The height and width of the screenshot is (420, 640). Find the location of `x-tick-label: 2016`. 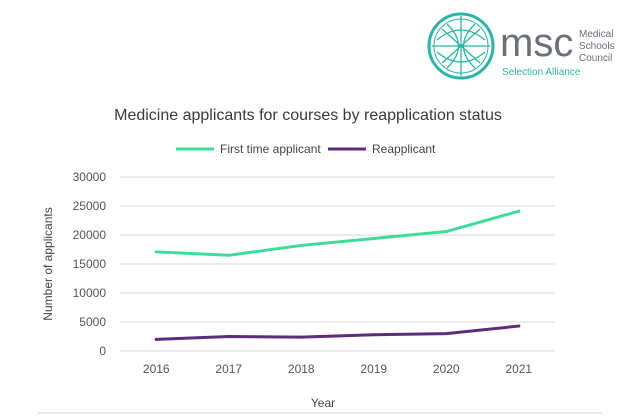

x-tick-label: 2016 is located at coordinates (156, 369).